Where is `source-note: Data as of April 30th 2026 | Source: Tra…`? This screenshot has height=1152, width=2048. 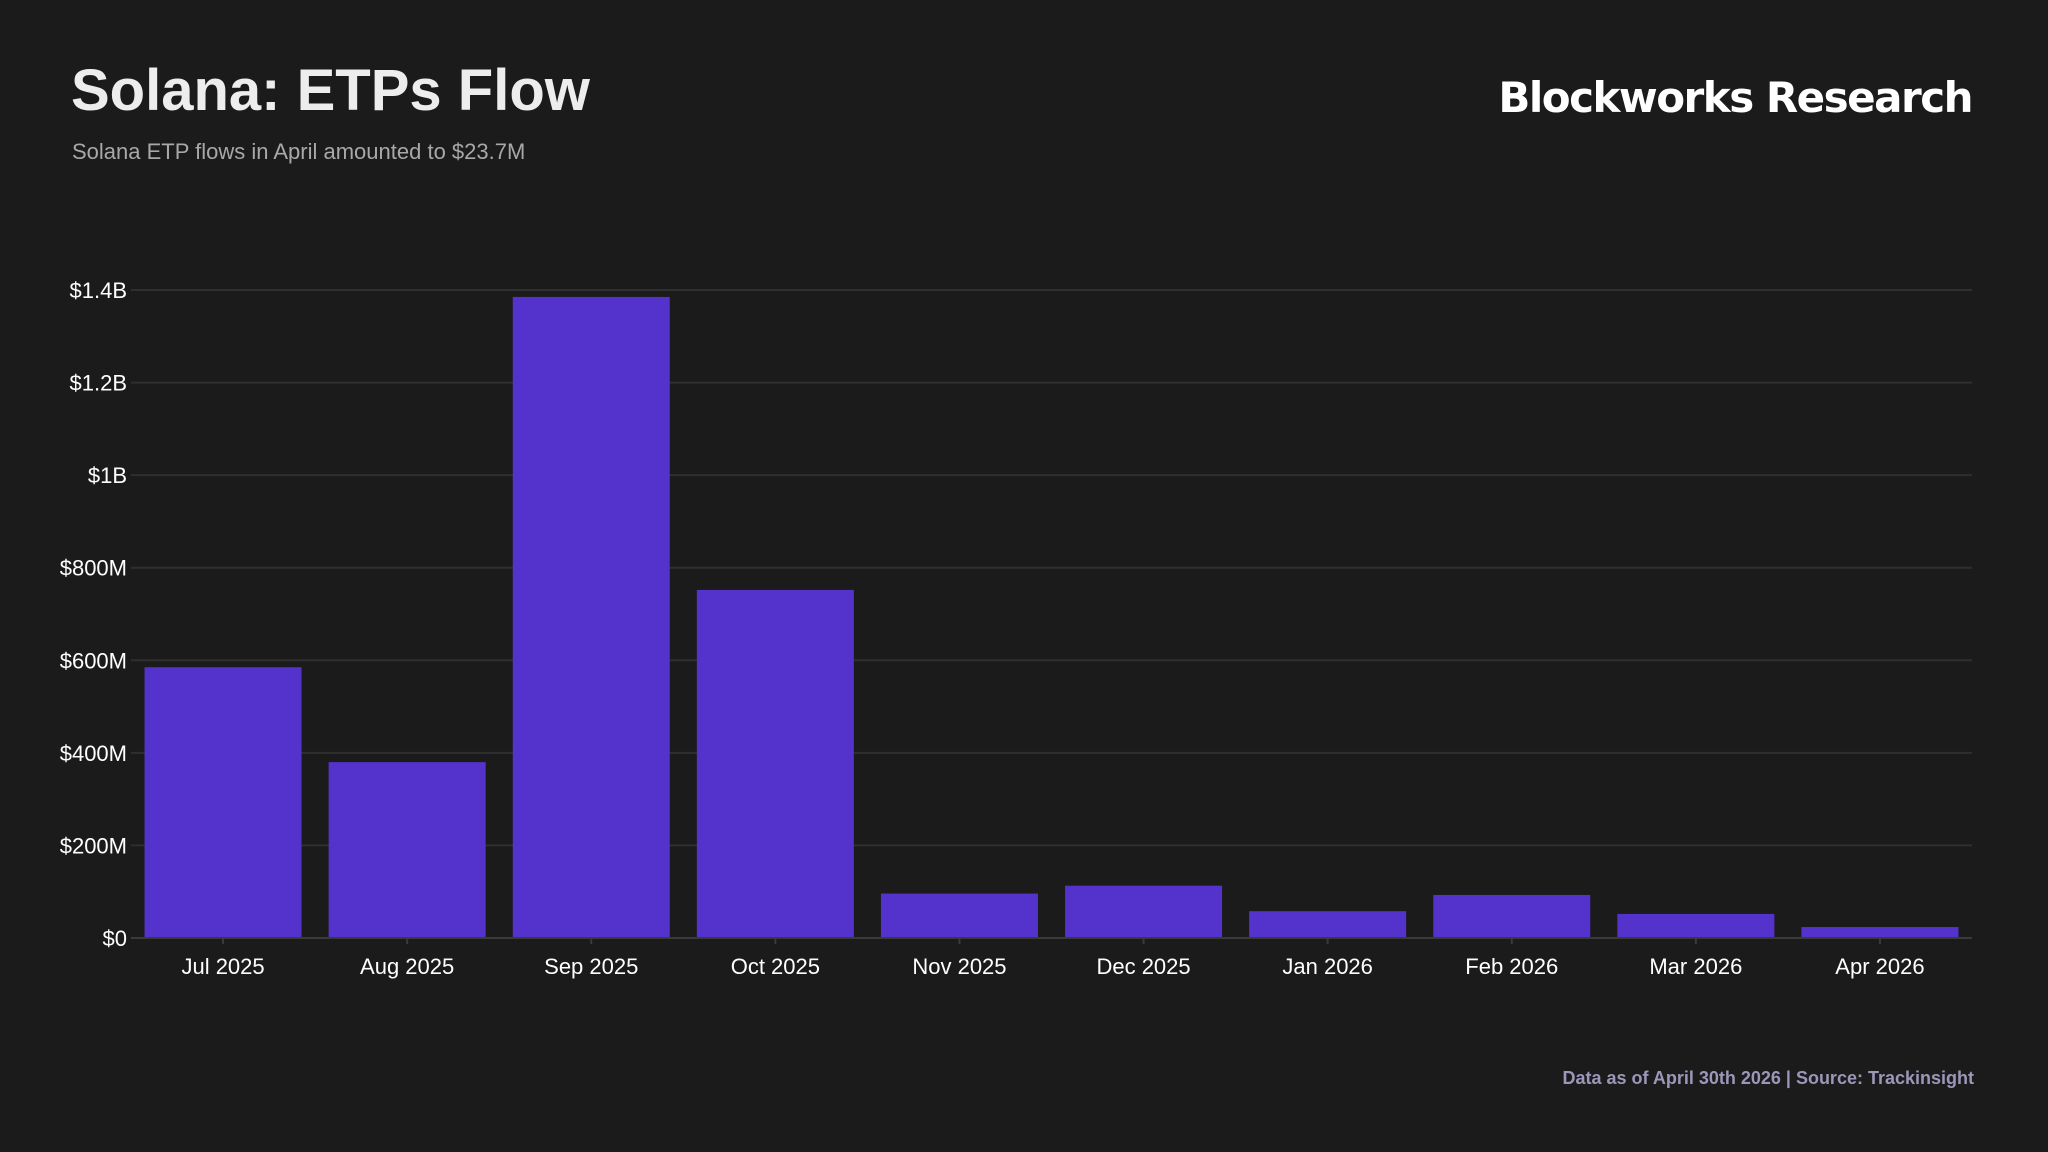 source-note: Data as of April 30th 2026 | Source: Tra… is located at coordinates (1768, 1078).